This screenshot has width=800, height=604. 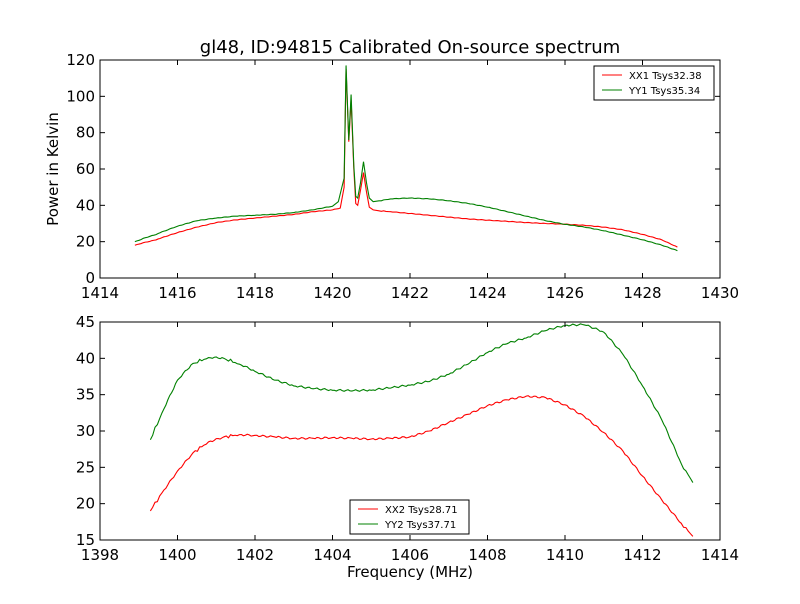 I want to click on x-tick-label: 1402, so click(x=255, y=555).